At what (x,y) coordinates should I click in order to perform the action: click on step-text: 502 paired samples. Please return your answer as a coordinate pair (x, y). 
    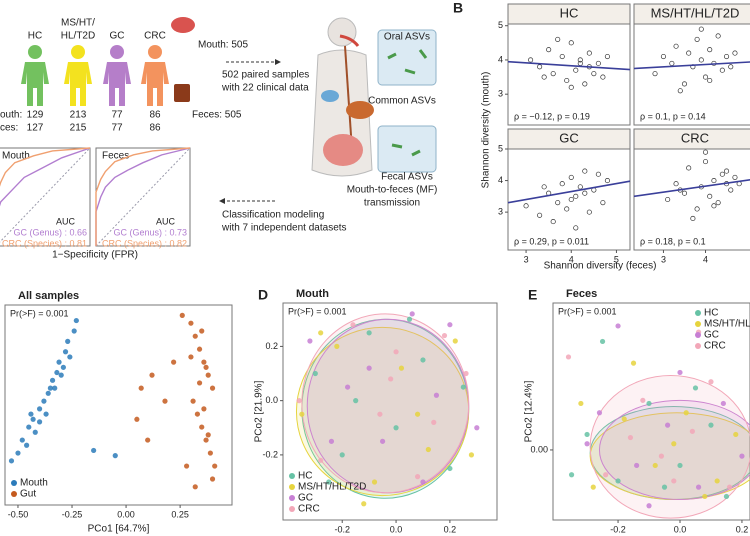
    Looking at the image, I should click on (265, 75).